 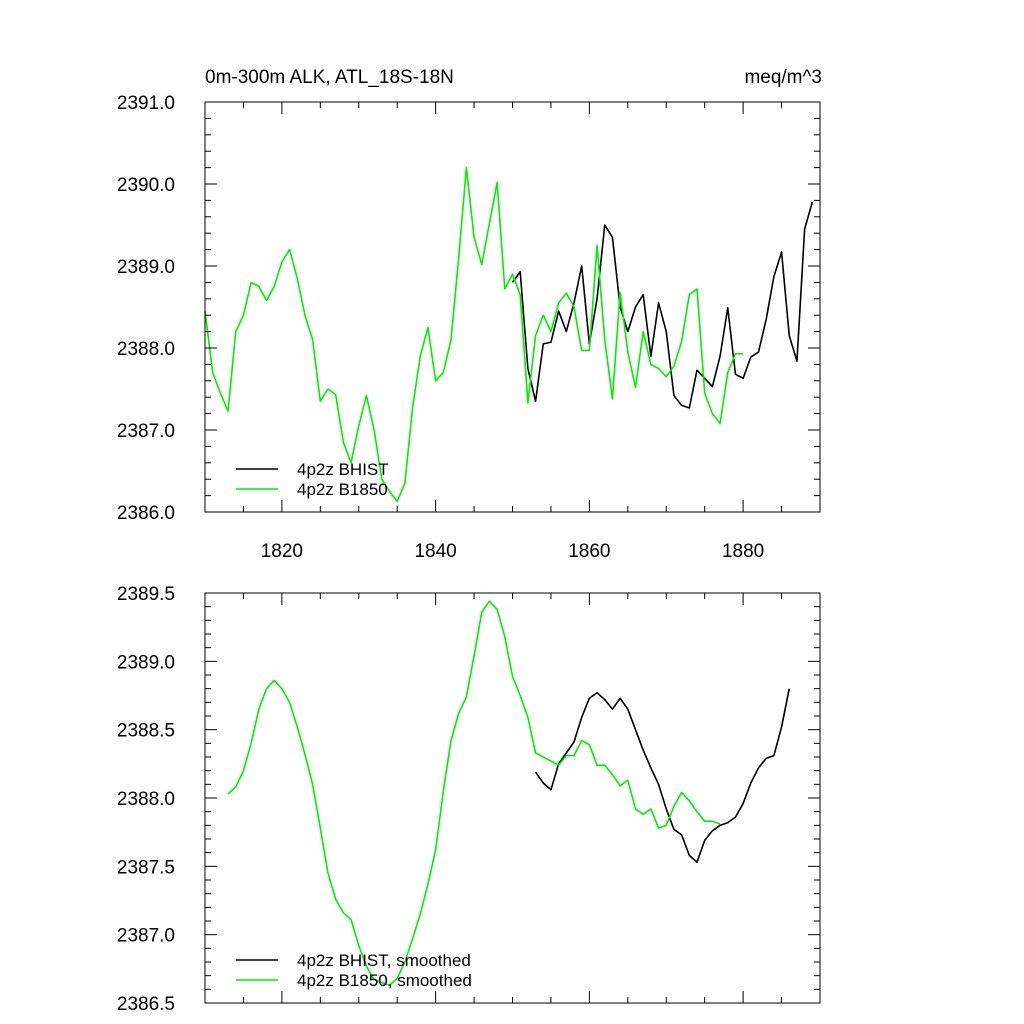 I want to click on bottom-y-tick-label: 2388.5, so click(x=146, y=731).